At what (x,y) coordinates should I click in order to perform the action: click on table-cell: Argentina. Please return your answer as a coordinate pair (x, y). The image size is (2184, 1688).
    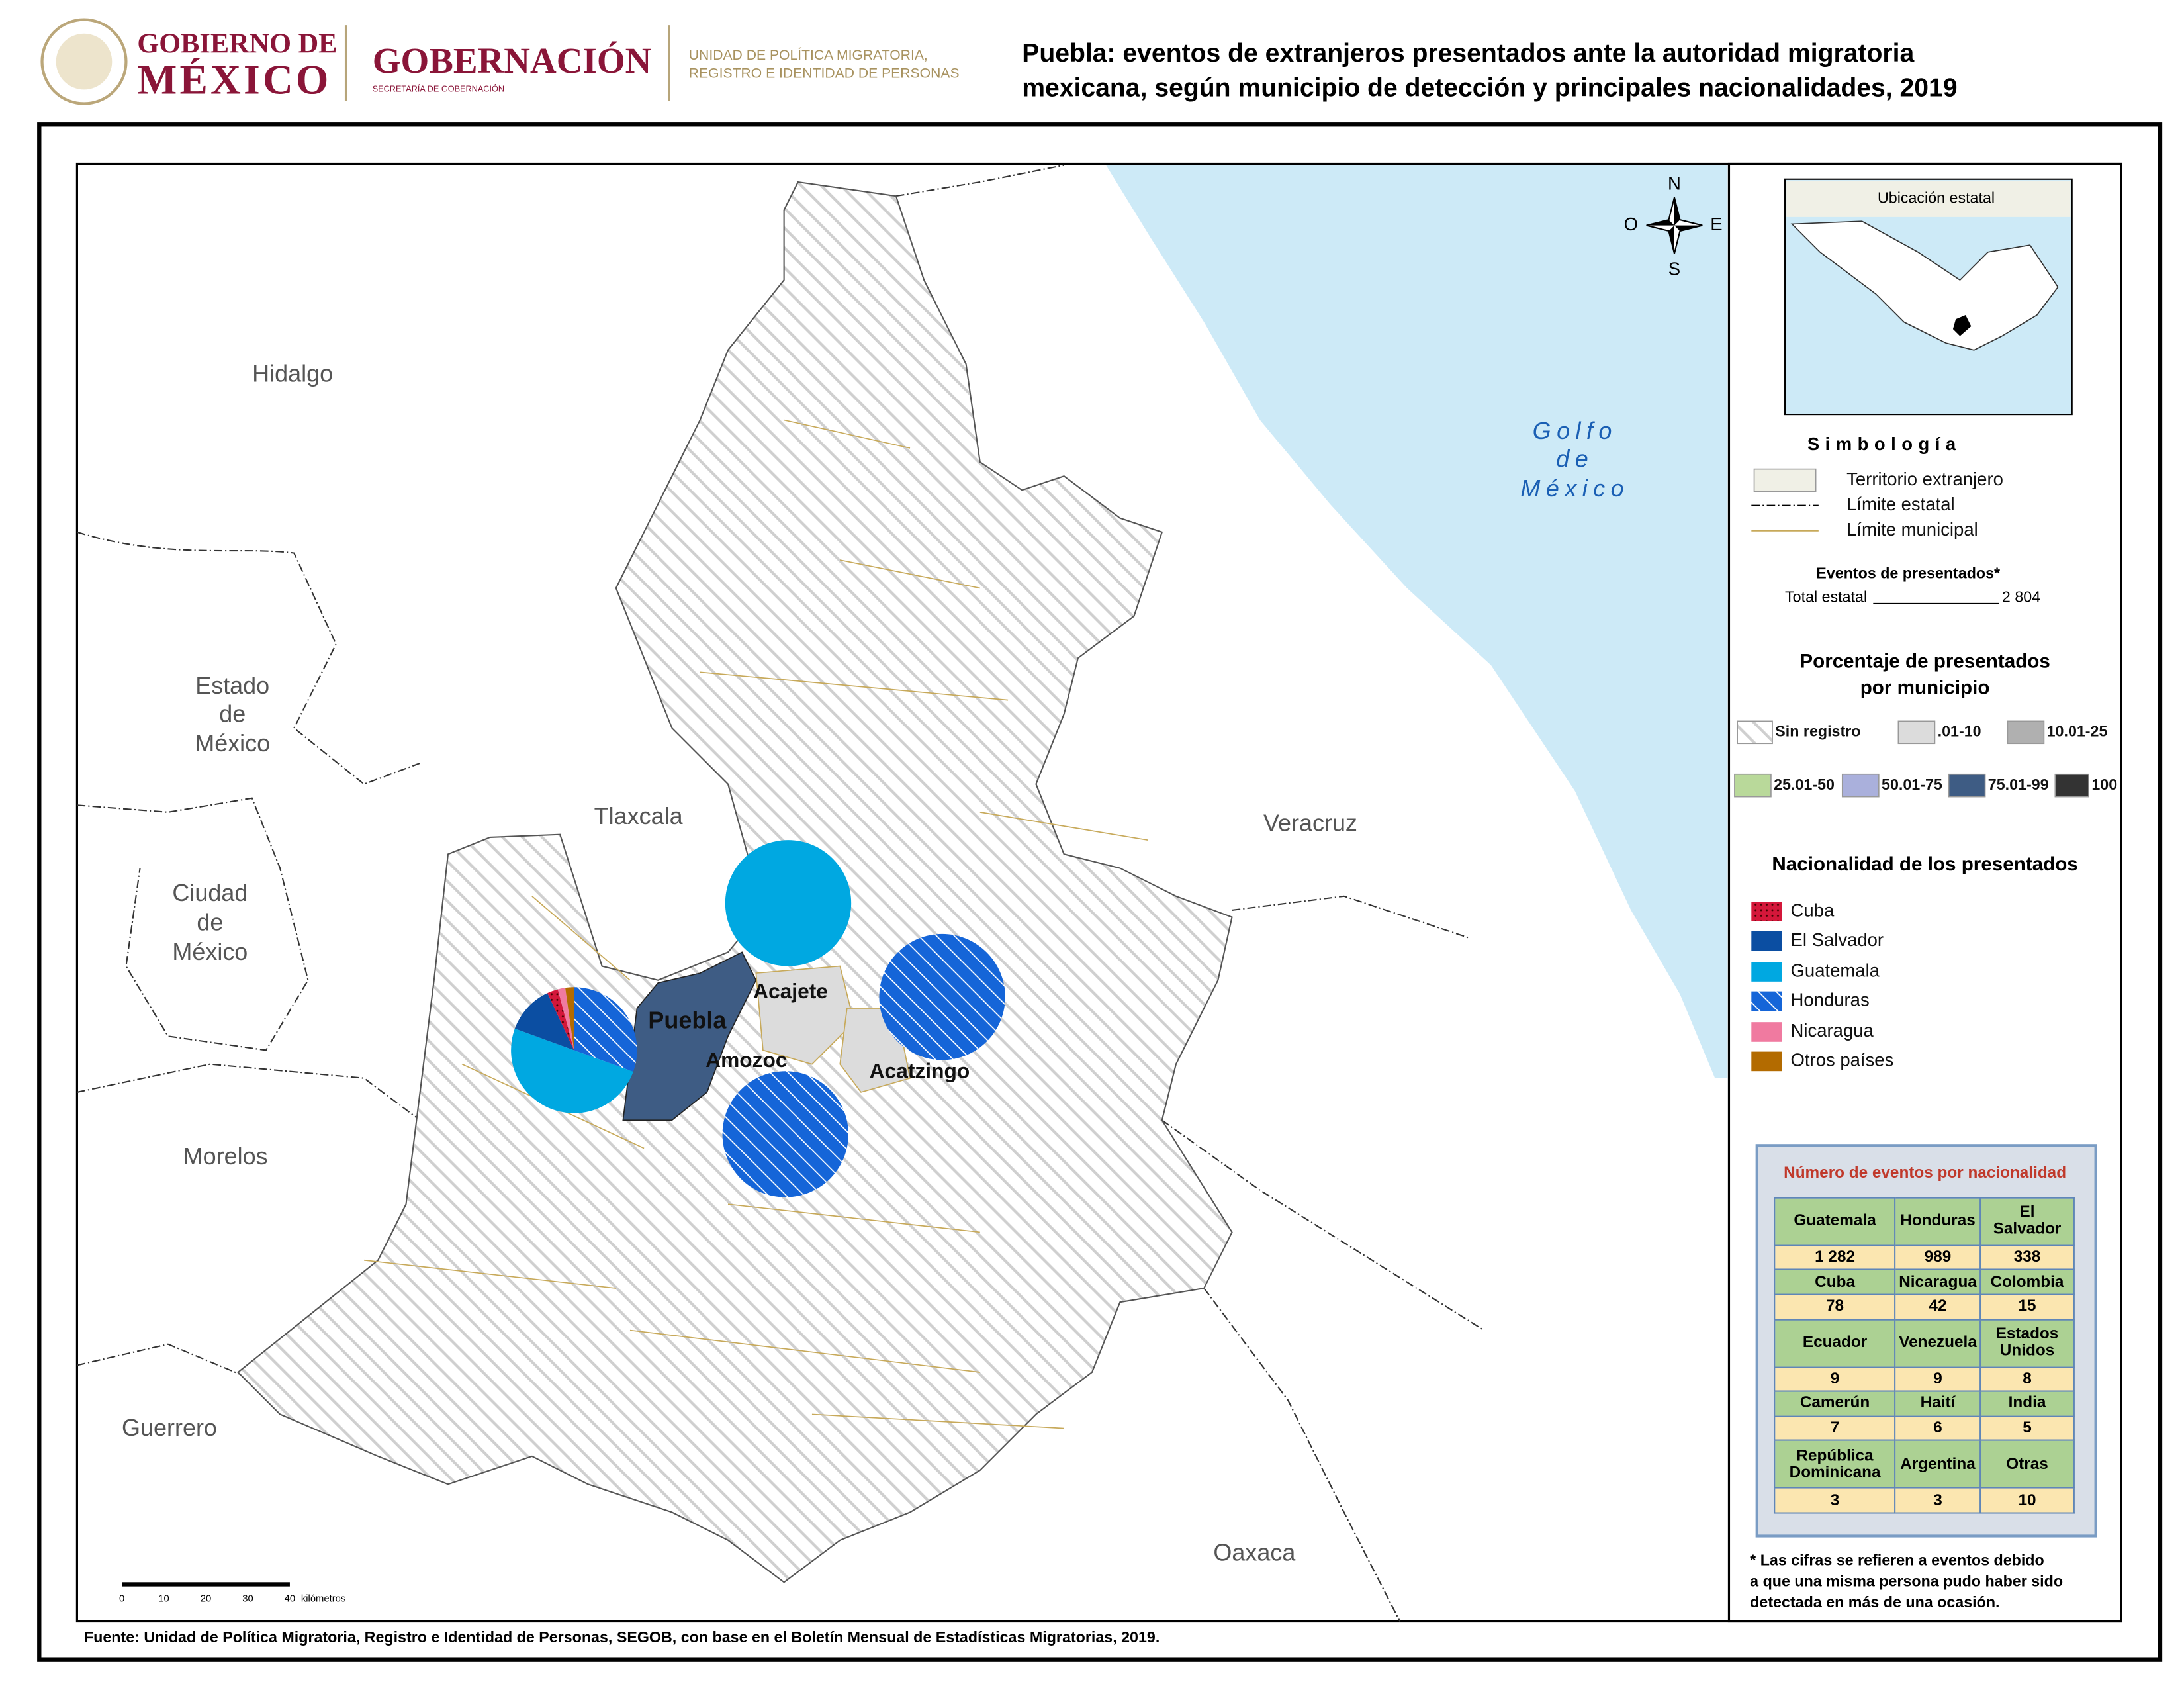
    Looking at the image, I should click on (1937, 1464).